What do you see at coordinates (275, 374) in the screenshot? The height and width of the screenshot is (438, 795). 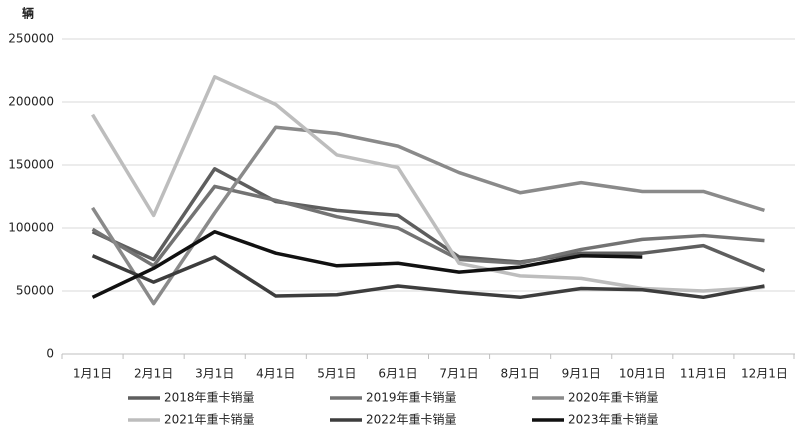 I see `x-tick-label: 4月1日` at bounding box center [275, 374].